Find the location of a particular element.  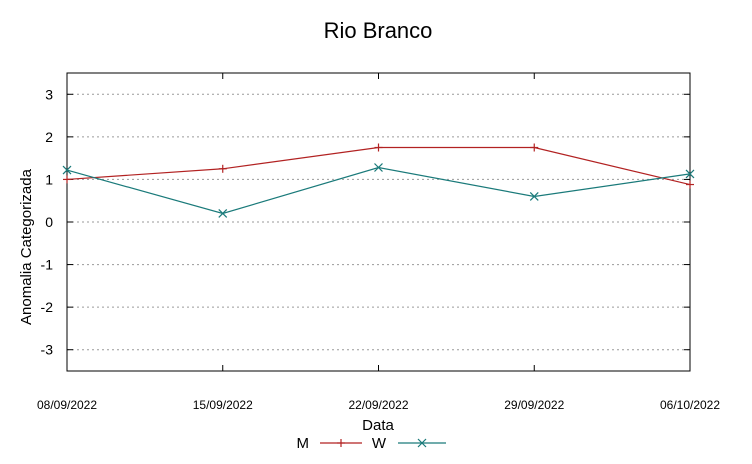

x-axis-label: Data is located at coordinates (378, 425).